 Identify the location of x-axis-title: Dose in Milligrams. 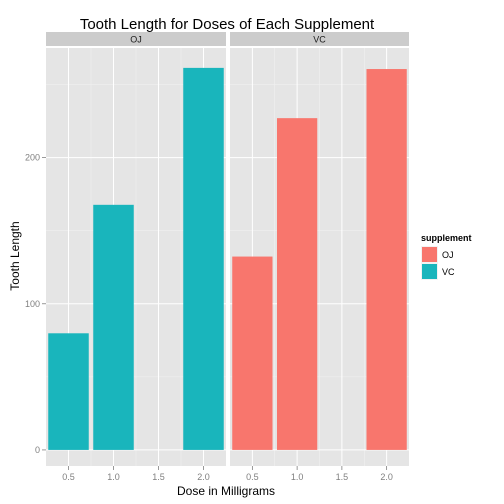
(226, 491).